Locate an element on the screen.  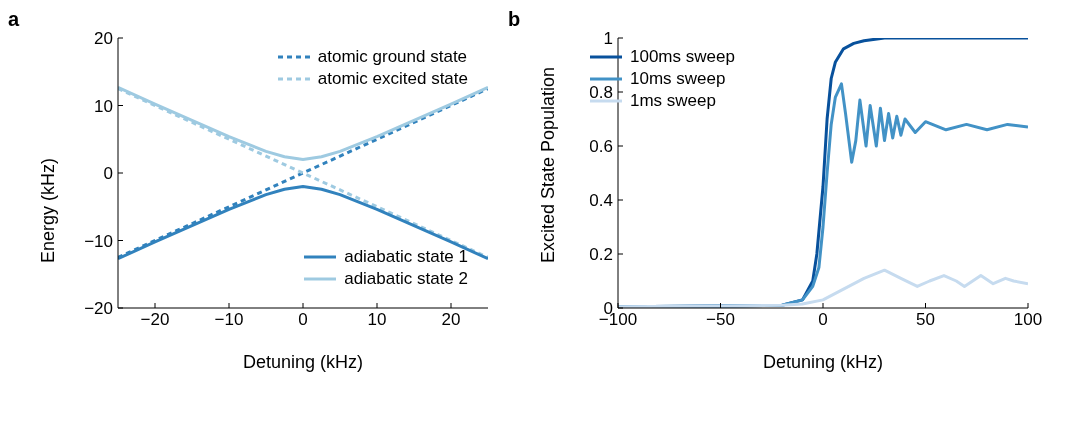
y-axis-title: Excited State Population is located at coordinates (548, 164).